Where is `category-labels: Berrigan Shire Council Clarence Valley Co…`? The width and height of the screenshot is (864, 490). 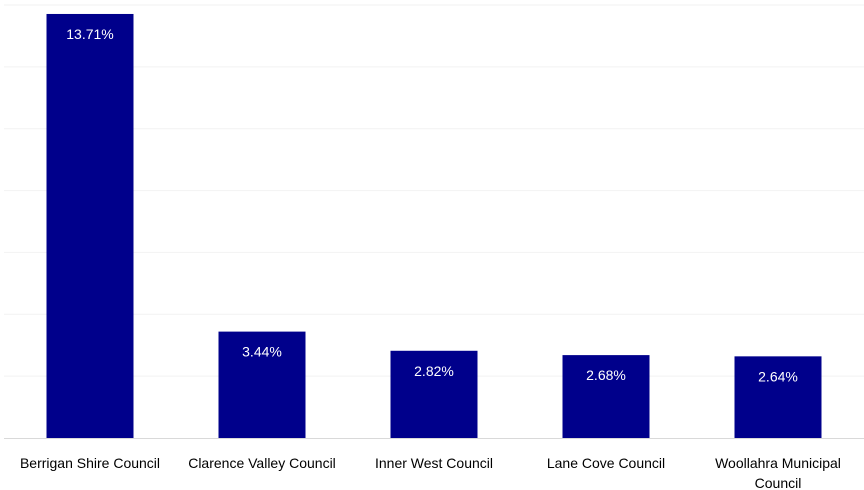 category-labels: Berrigan Shire Council Clarence Valley Co… is located at coordinates (430, 472).